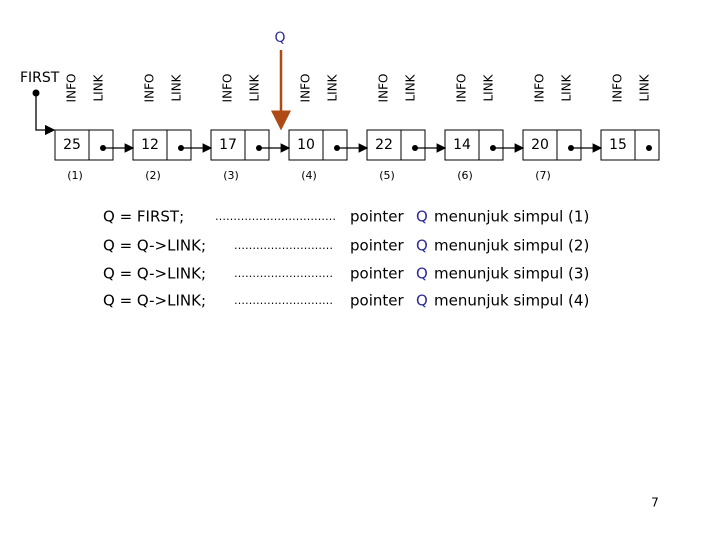 This screenshot has width=720, height=540. What do you see at coordinates (465, 175) in the screenshot?
I see `node-index: (6)` at bounding box center [465, 175].